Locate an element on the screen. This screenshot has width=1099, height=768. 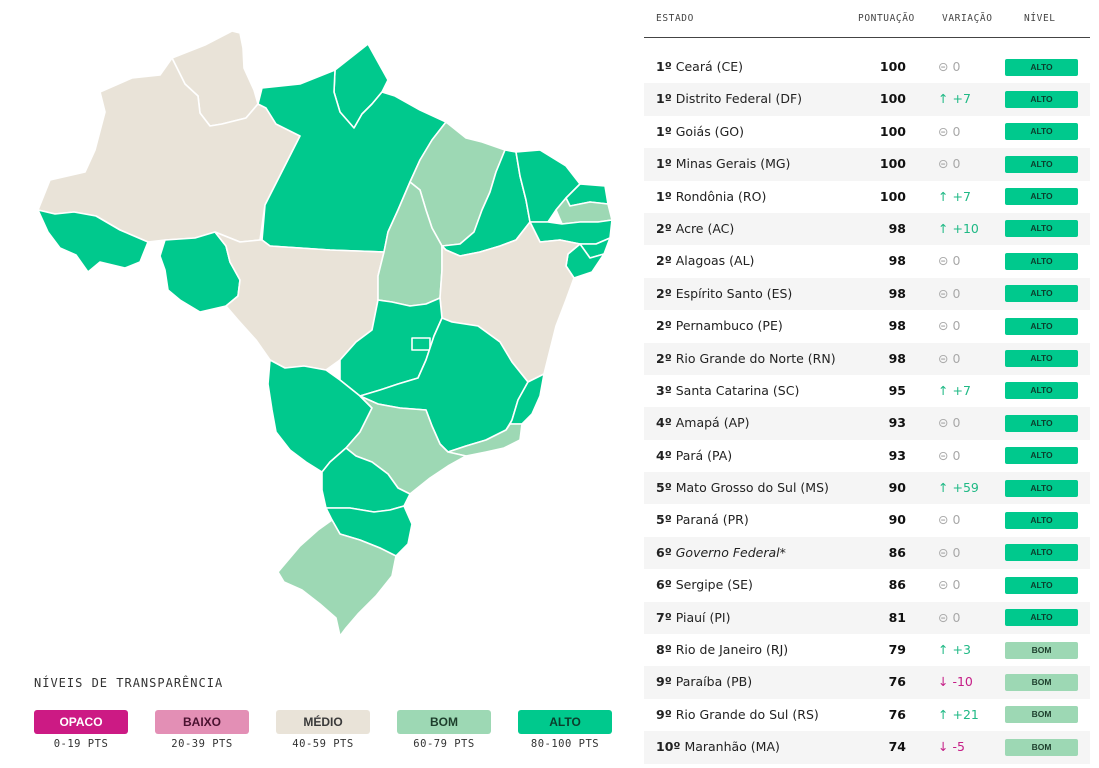
table-row: 8º Rio de Janeiro (RJ) 79 ↑ +3 BOM is located at coordinates (867, 650).